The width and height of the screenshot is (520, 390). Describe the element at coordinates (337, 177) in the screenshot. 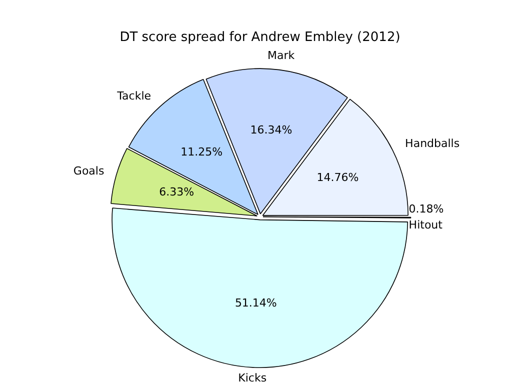

I see `data-label: 14.76%` at that location.